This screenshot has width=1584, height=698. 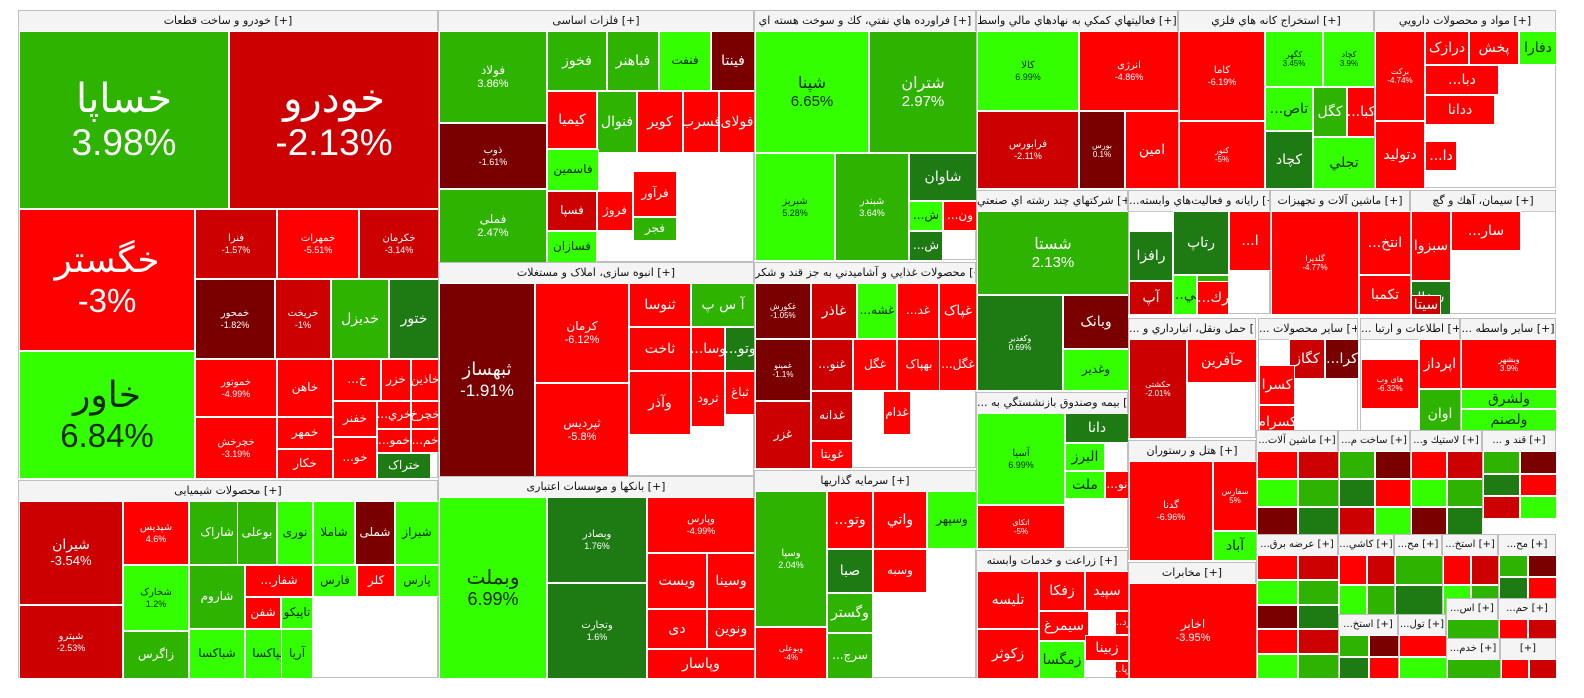 What do you see at coordinates (1385, 295) in the screenshot?
I see `treemap-tile: تكمبا` at bounding box center [1385, 295].